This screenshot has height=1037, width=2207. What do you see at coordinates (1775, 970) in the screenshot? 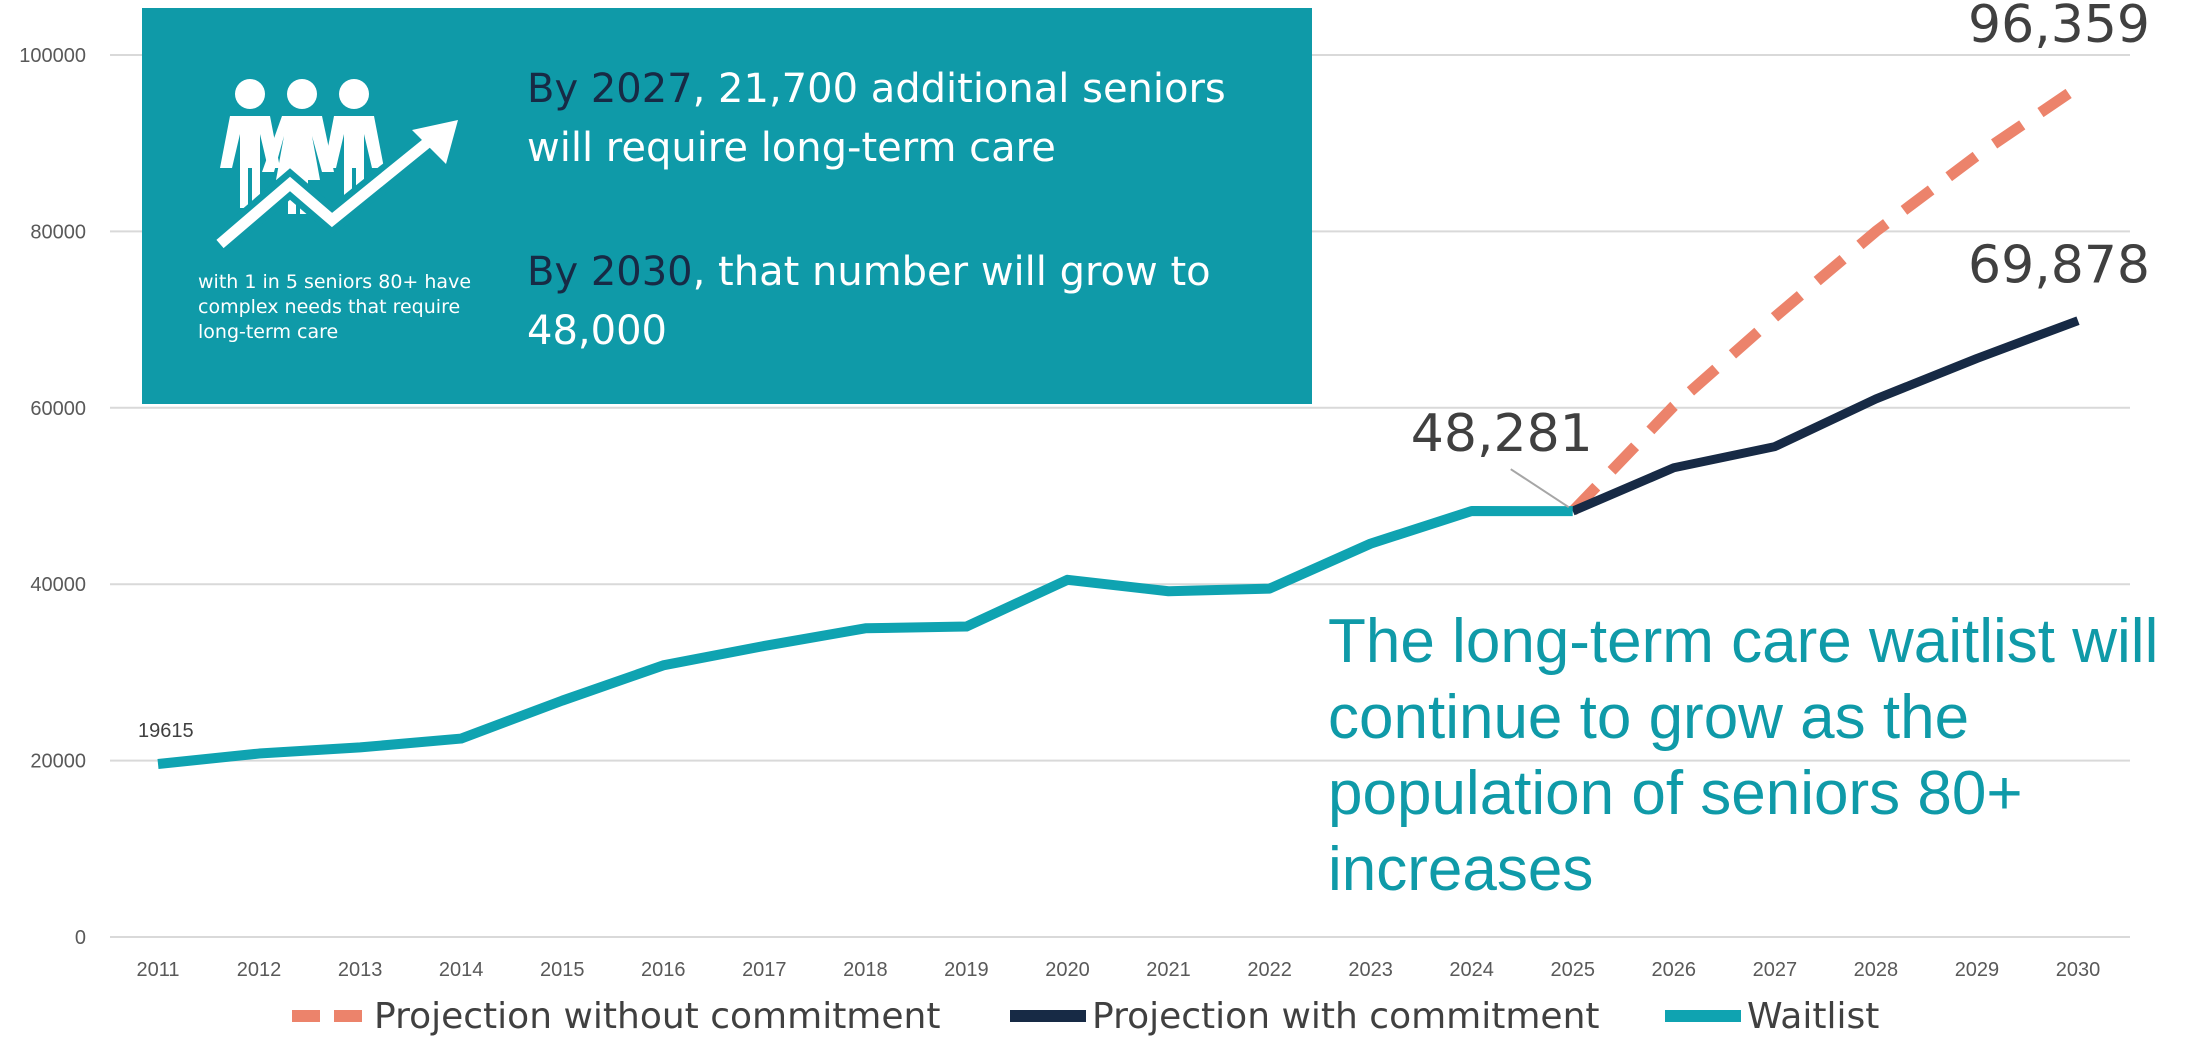
I see `x-tick-2027: 2027` at bounding box center [1775, 970].